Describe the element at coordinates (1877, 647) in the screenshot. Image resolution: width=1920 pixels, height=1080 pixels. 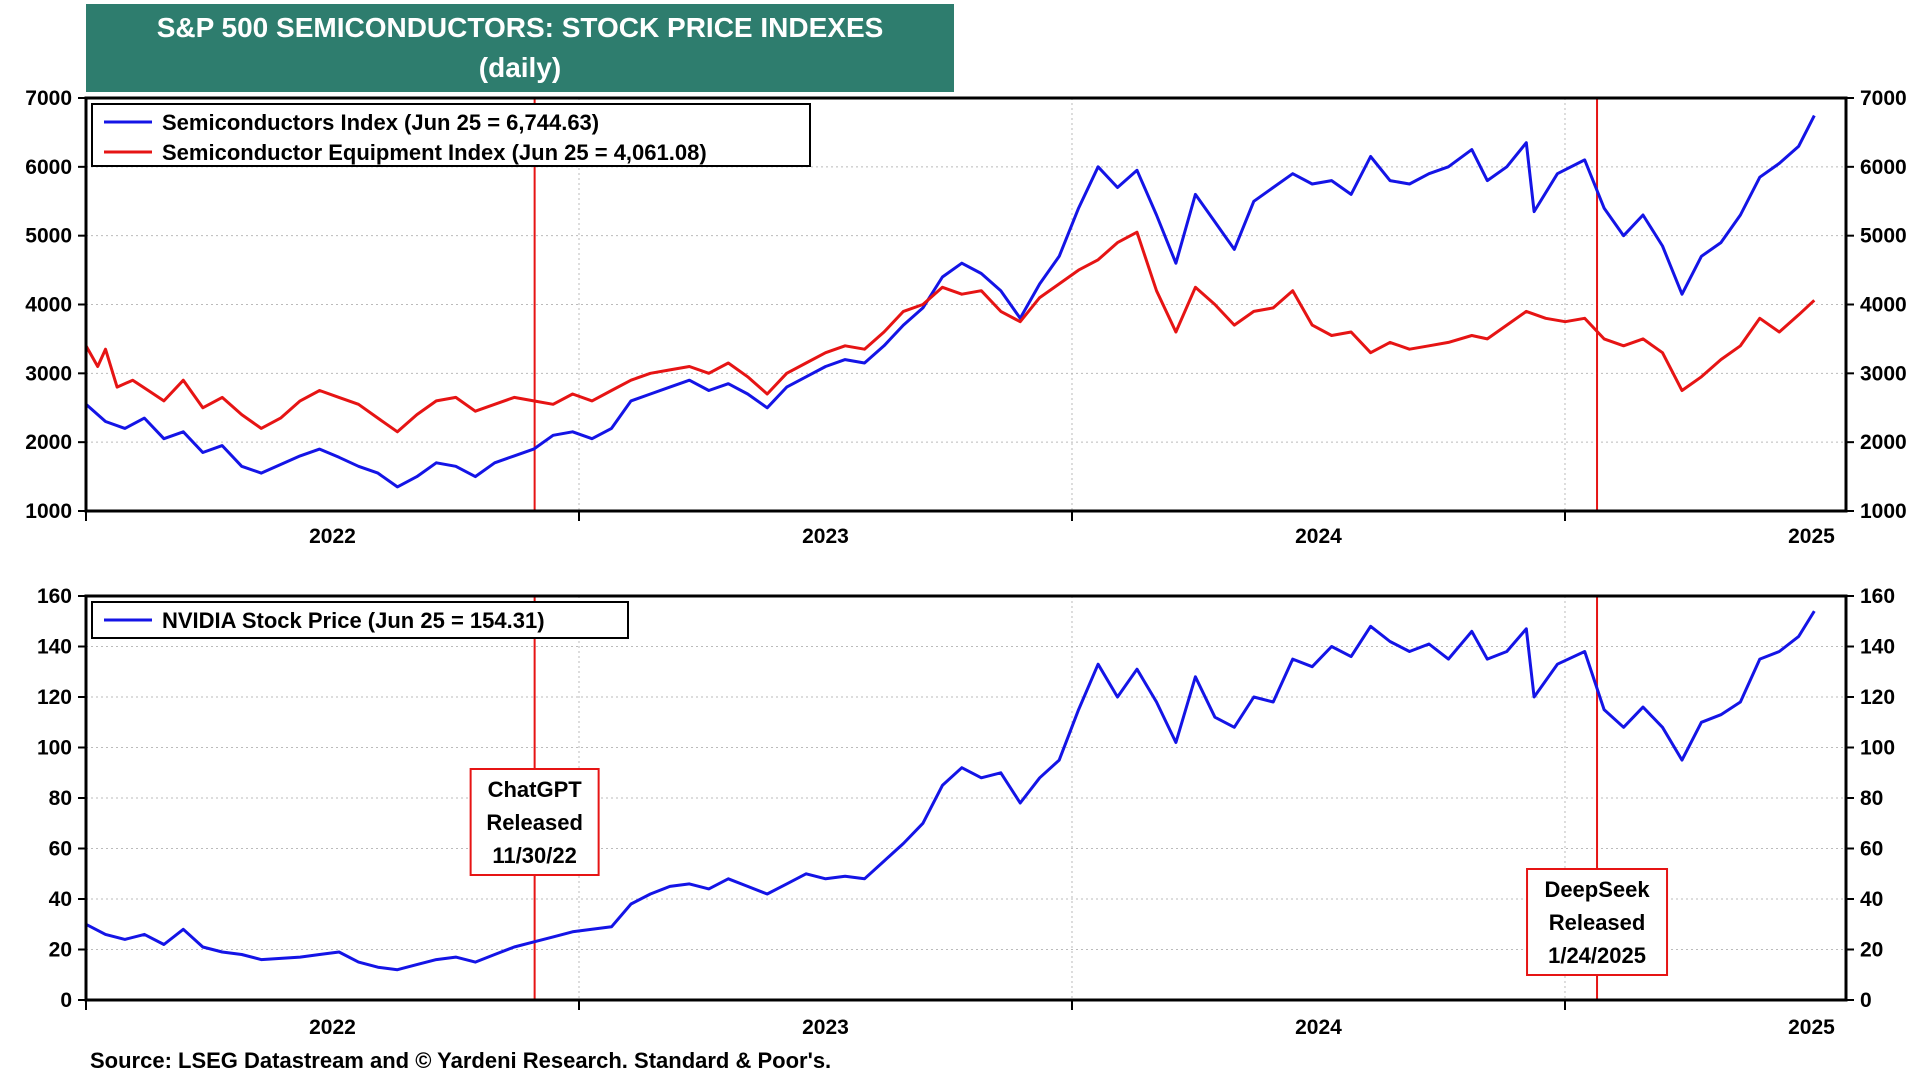
I see `y-tick-label-right: 140` at that location.